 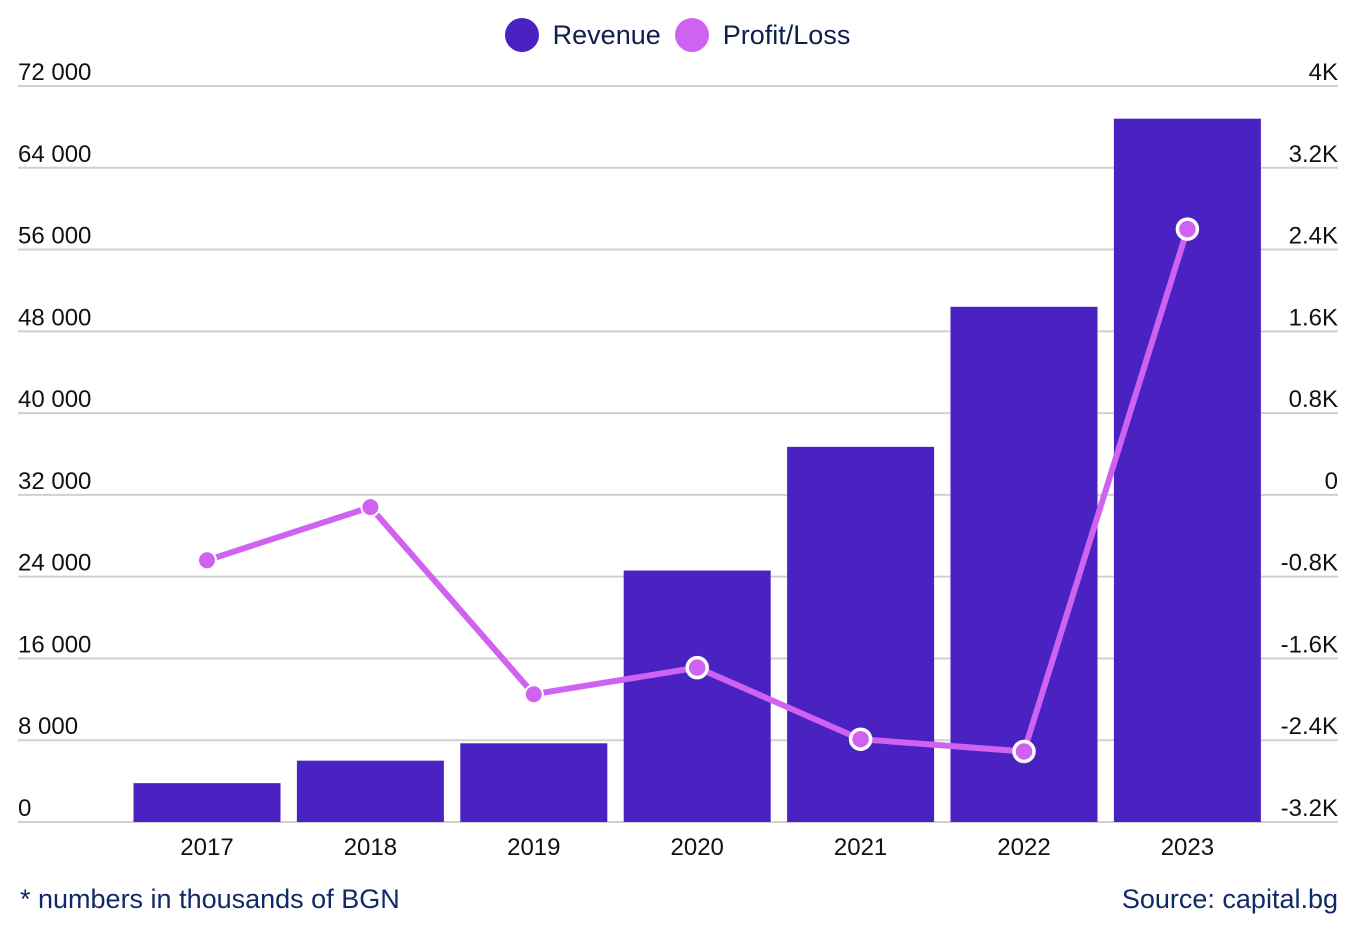 I want to click on x-tick-label: 2019, so click(x=533, y=847).